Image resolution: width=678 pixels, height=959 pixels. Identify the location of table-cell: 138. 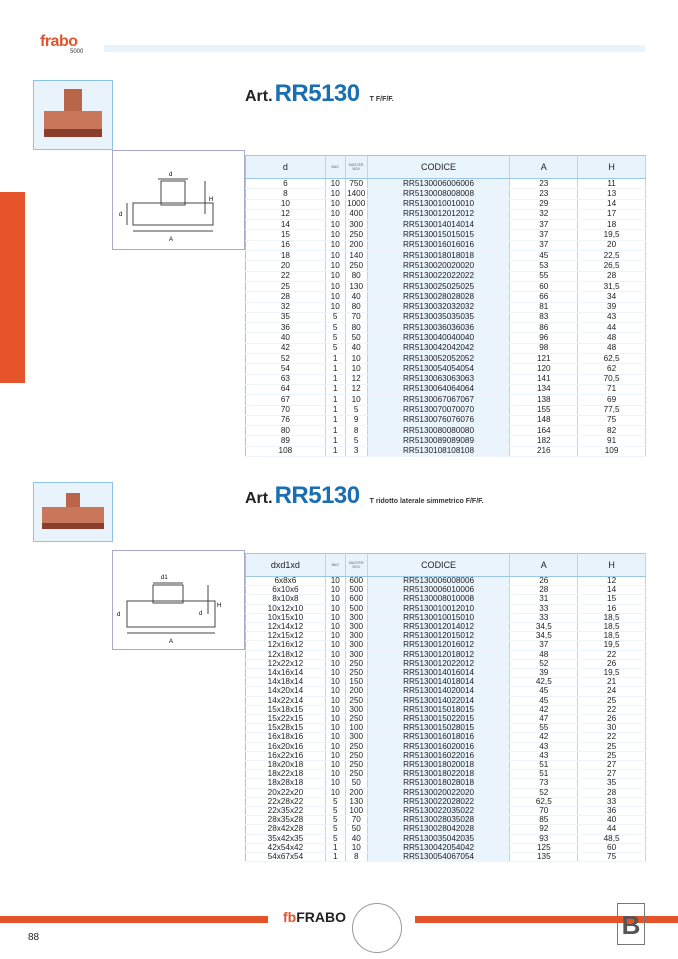
(544, 400).